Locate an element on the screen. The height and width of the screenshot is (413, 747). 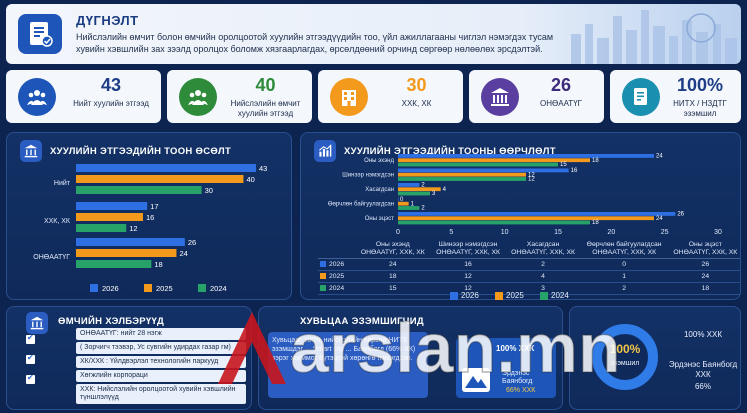
right-value: 100% ХХК is located at coordinates (702, 334).